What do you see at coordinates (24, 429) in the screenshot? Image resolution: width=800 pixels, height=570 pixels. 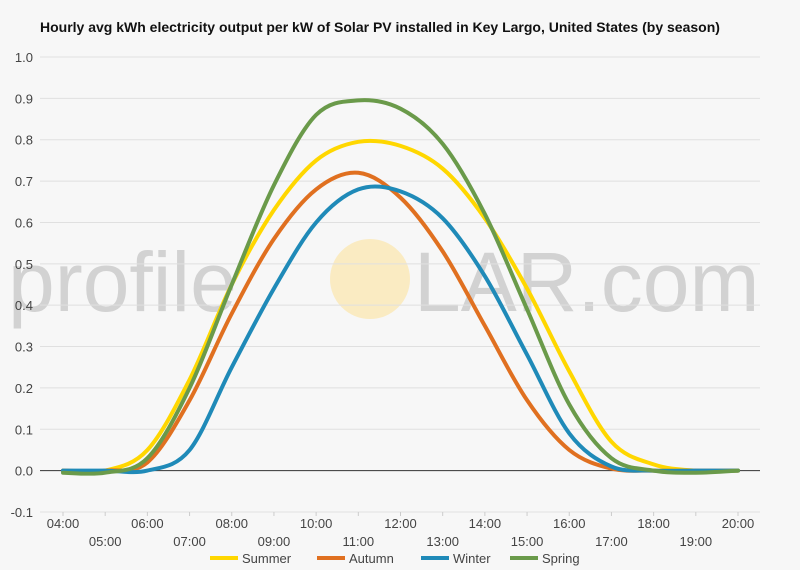 I see `y-tick-label: 0.1` at bounding box center [24, 429].